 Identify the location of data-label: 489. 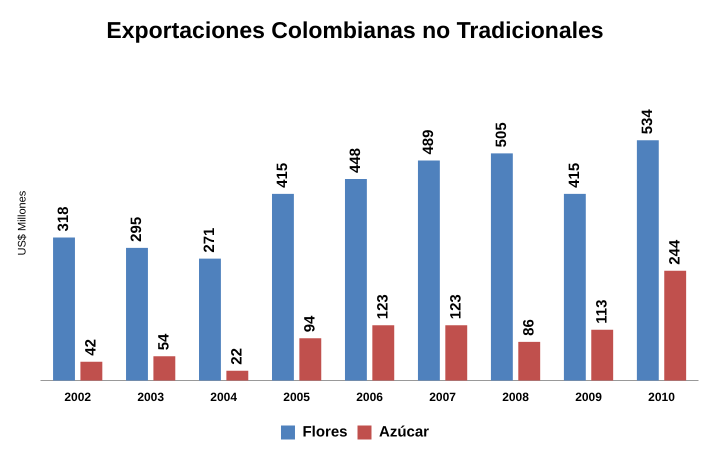
(429, 142).